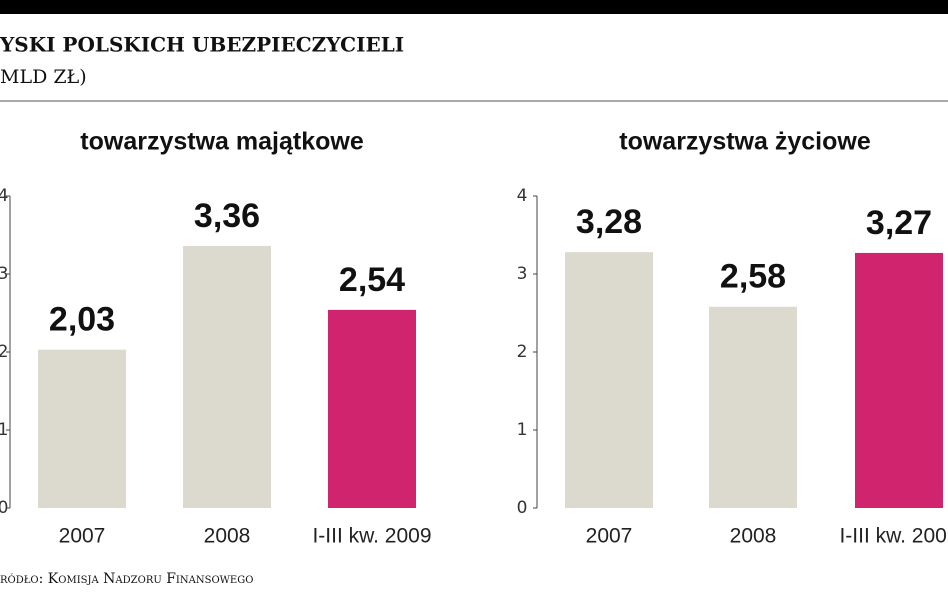 This screenshot has width=948, height=593. Describe the element at coordinates (227, 216) in the screenshot. I see `value-label: 3,36` at that location.